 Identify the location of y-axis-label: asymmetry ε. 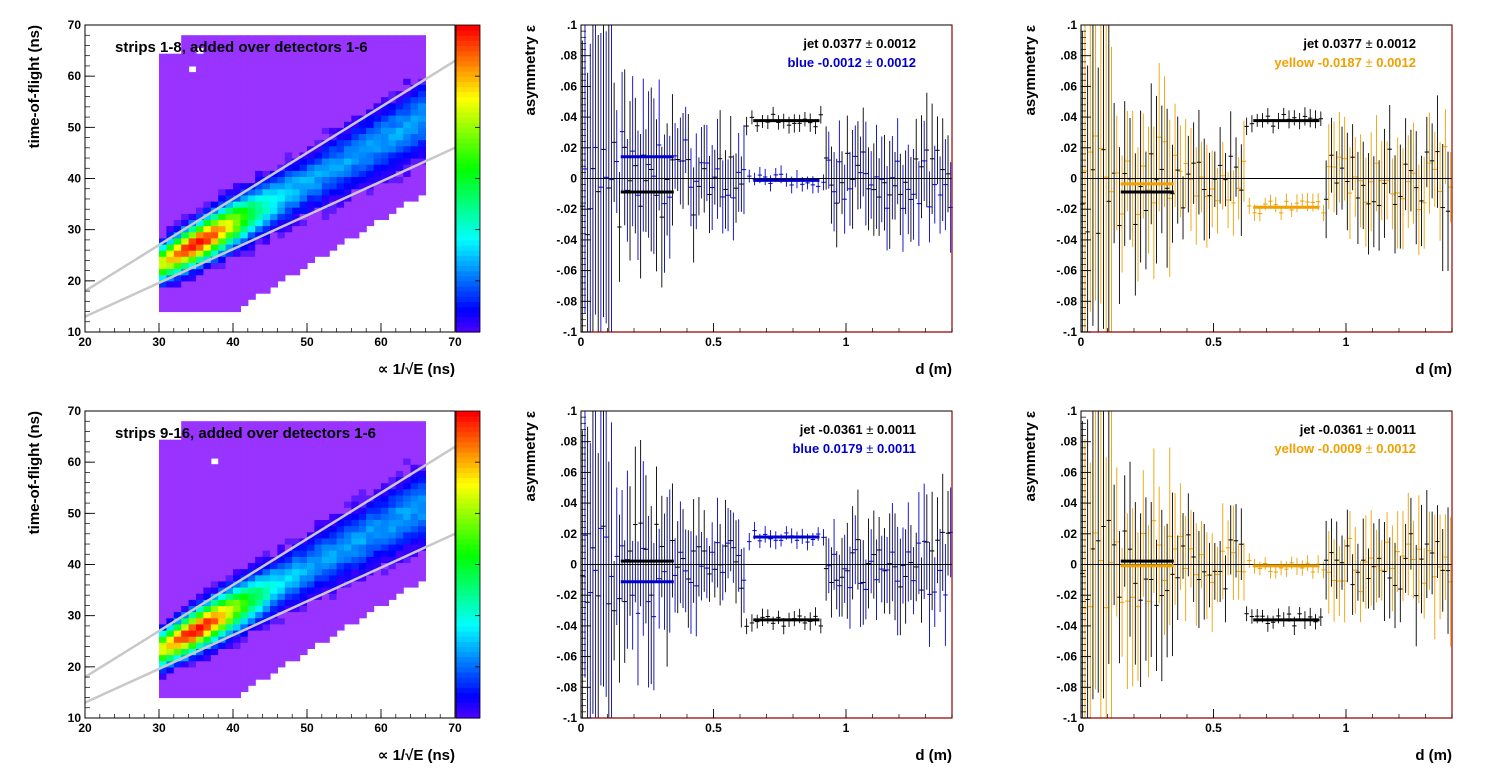
(530, 70).